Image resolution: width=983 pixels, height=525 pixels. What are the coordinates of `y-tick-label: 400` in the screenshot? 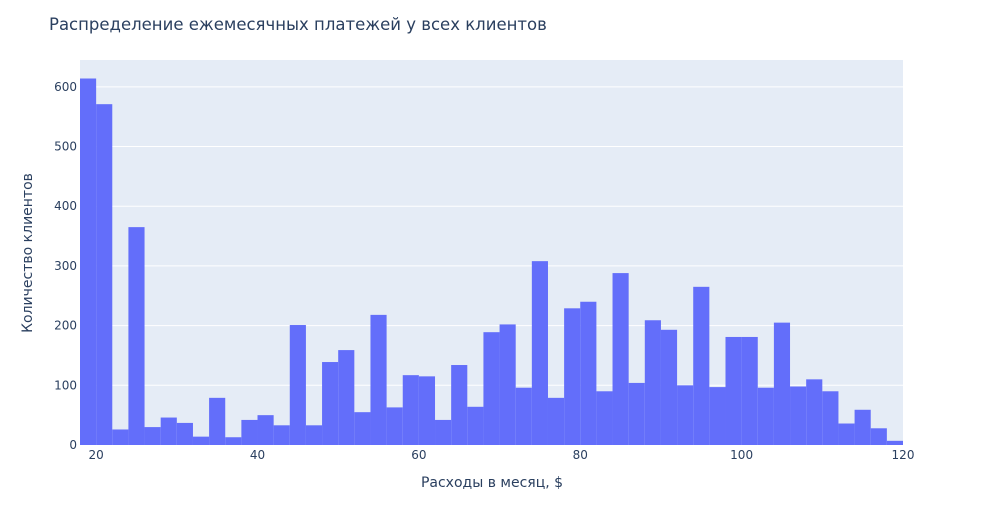 It's located at (65, 206).